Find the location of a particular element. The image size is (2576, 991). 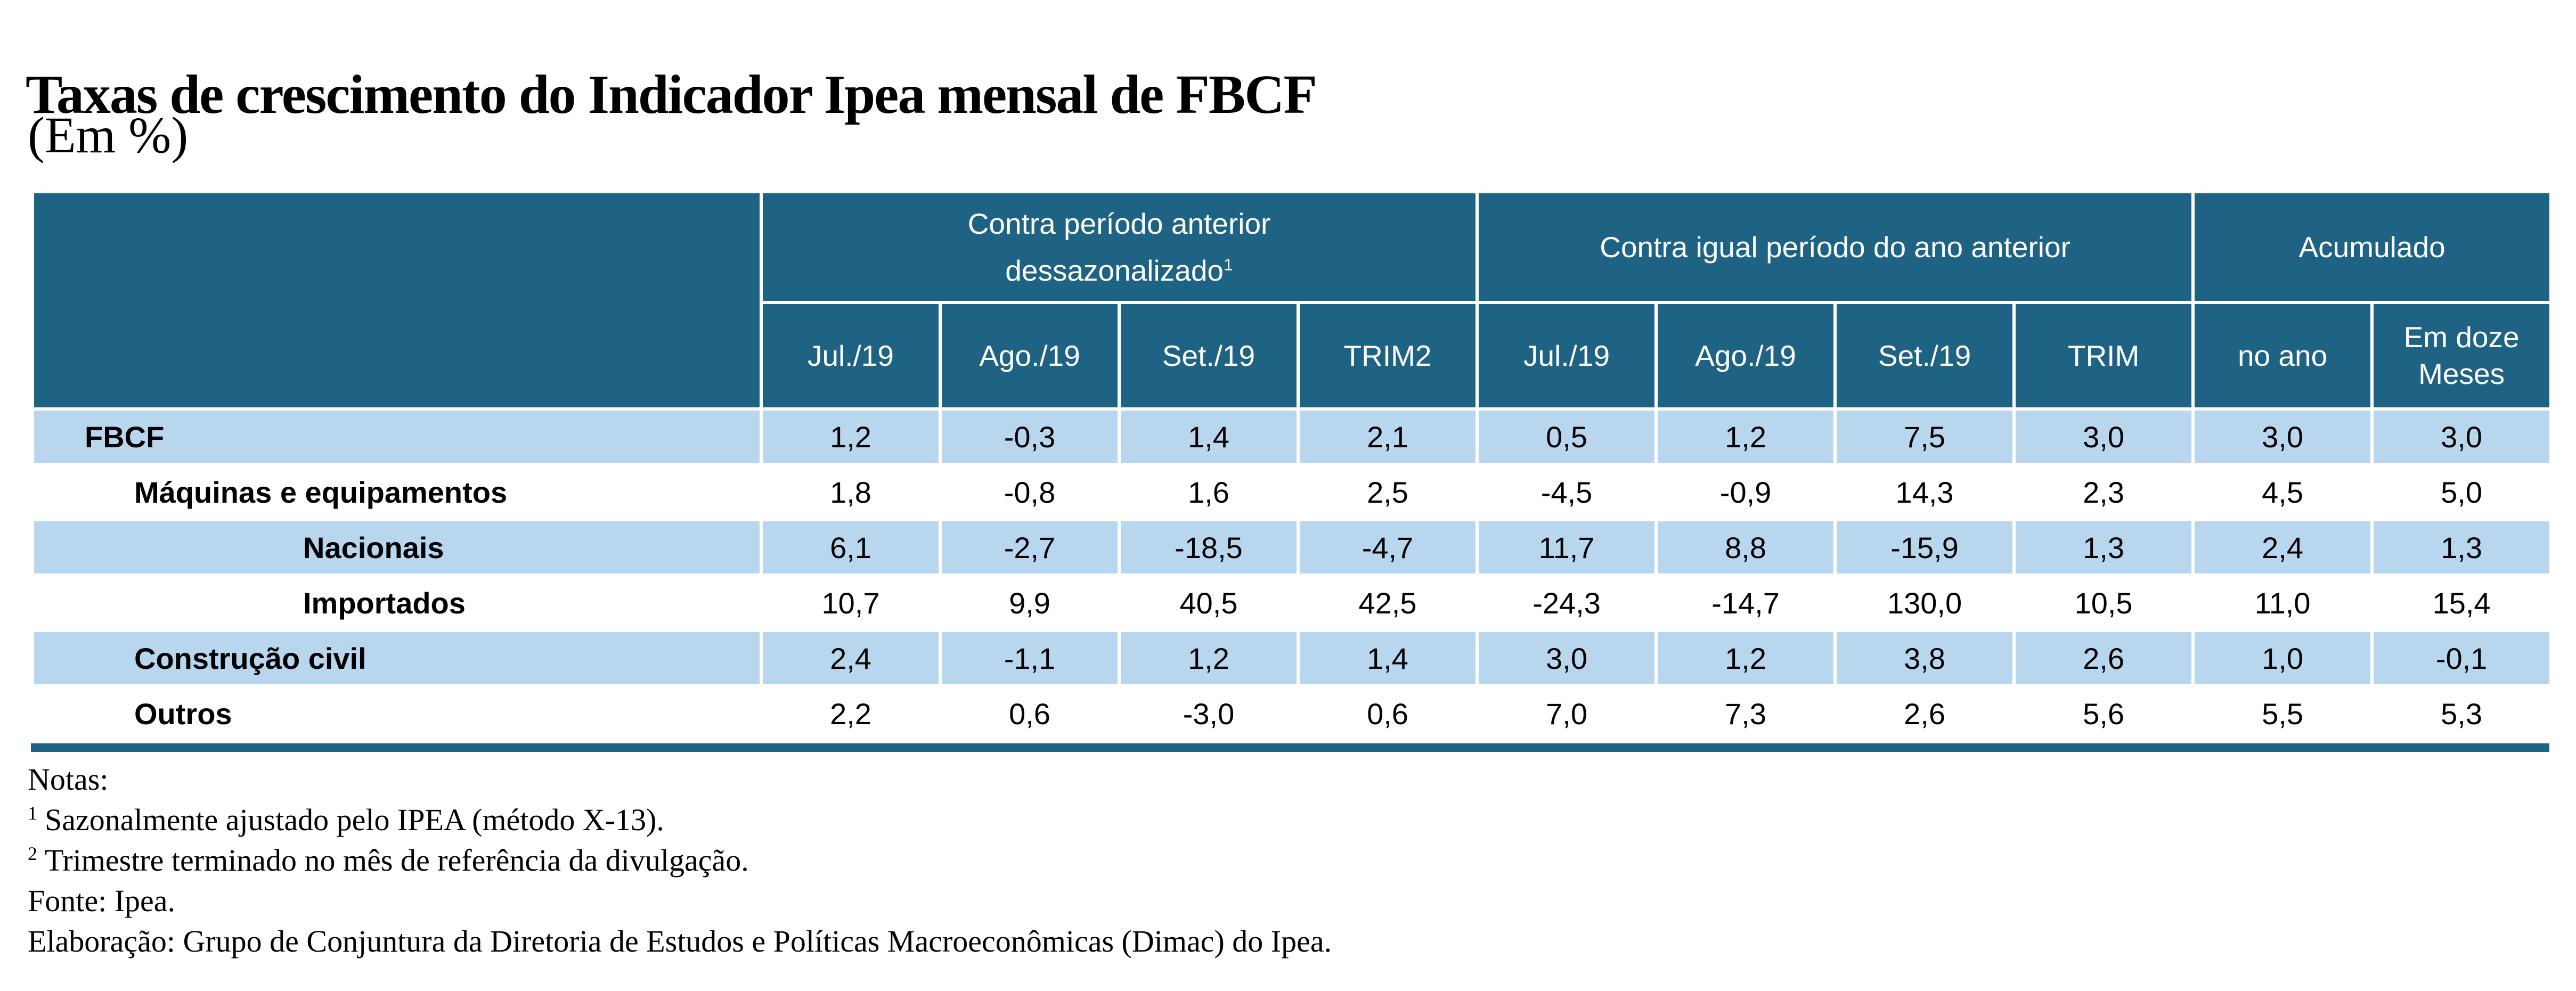

data-cell: 42,5 is located at coordinates (1387, 603).